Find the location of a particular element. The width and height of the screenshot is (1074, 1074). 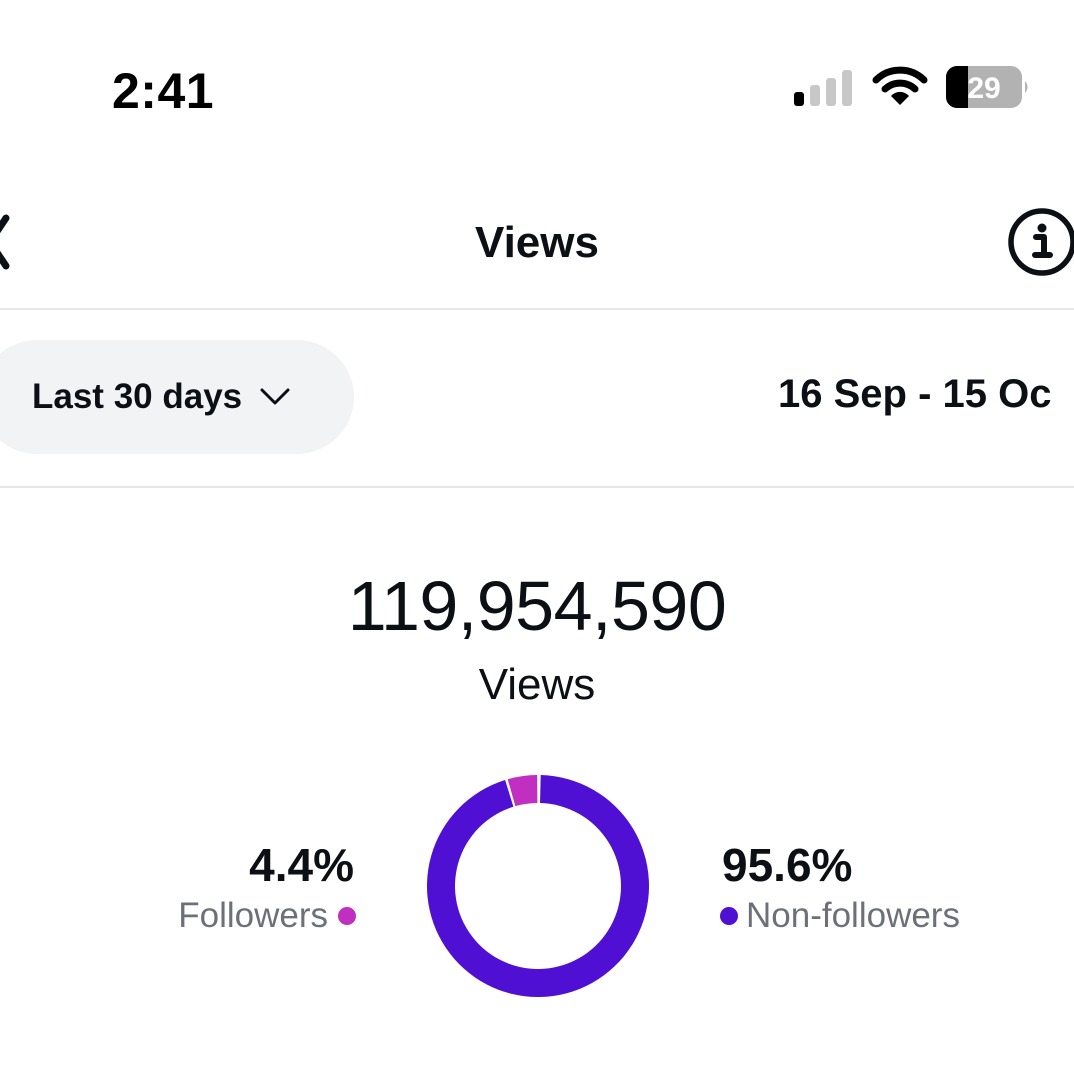

total-views-label: Views is located at coordinates (537, 684).